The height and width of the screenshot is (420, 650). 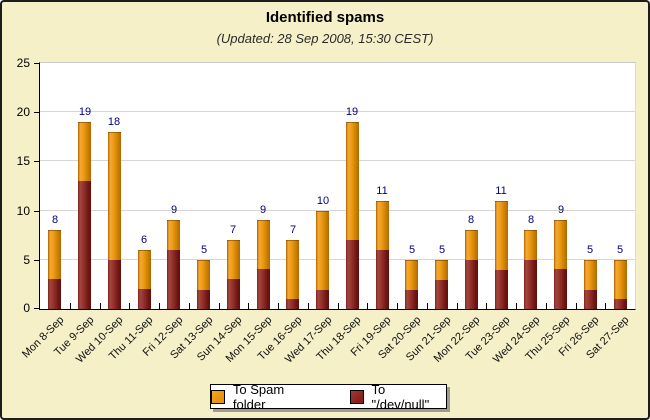 I want to click on bar-Thu 25-Sep, so click(x=560, y=264).